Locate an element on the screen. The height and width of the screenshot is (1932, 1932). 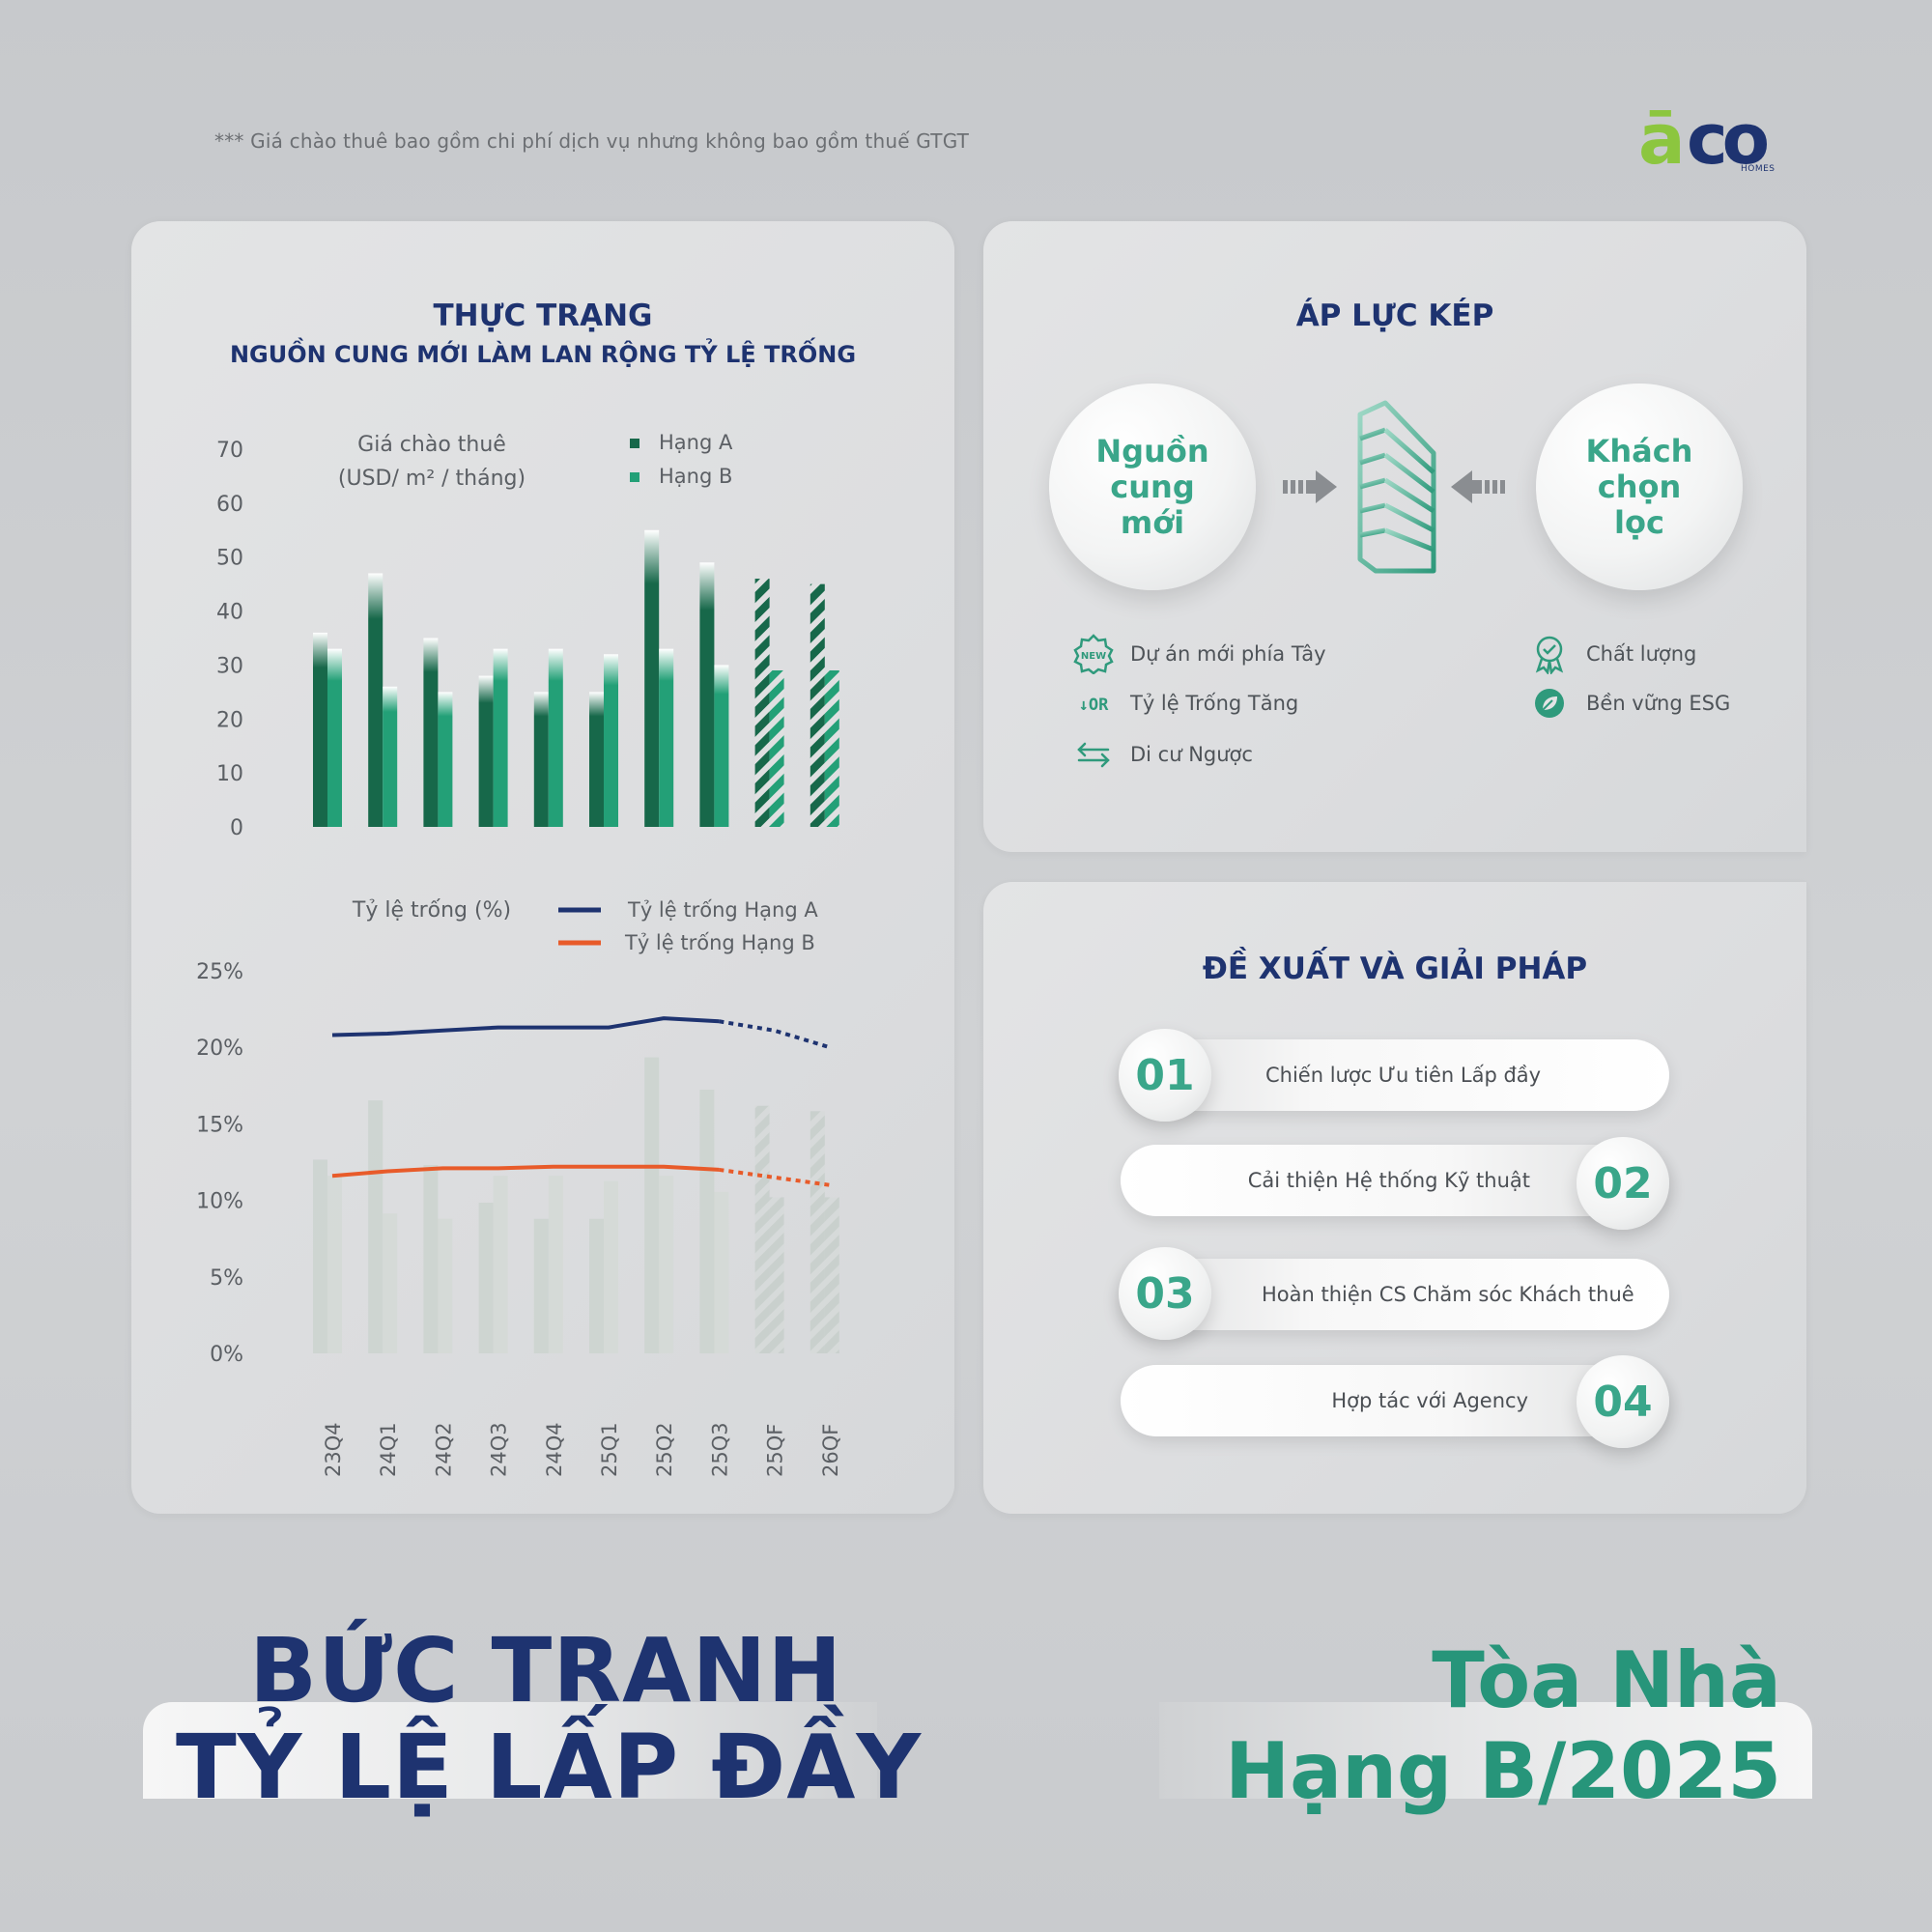
bar-hang-b-25Q2 is located at coordinates (666, 737).